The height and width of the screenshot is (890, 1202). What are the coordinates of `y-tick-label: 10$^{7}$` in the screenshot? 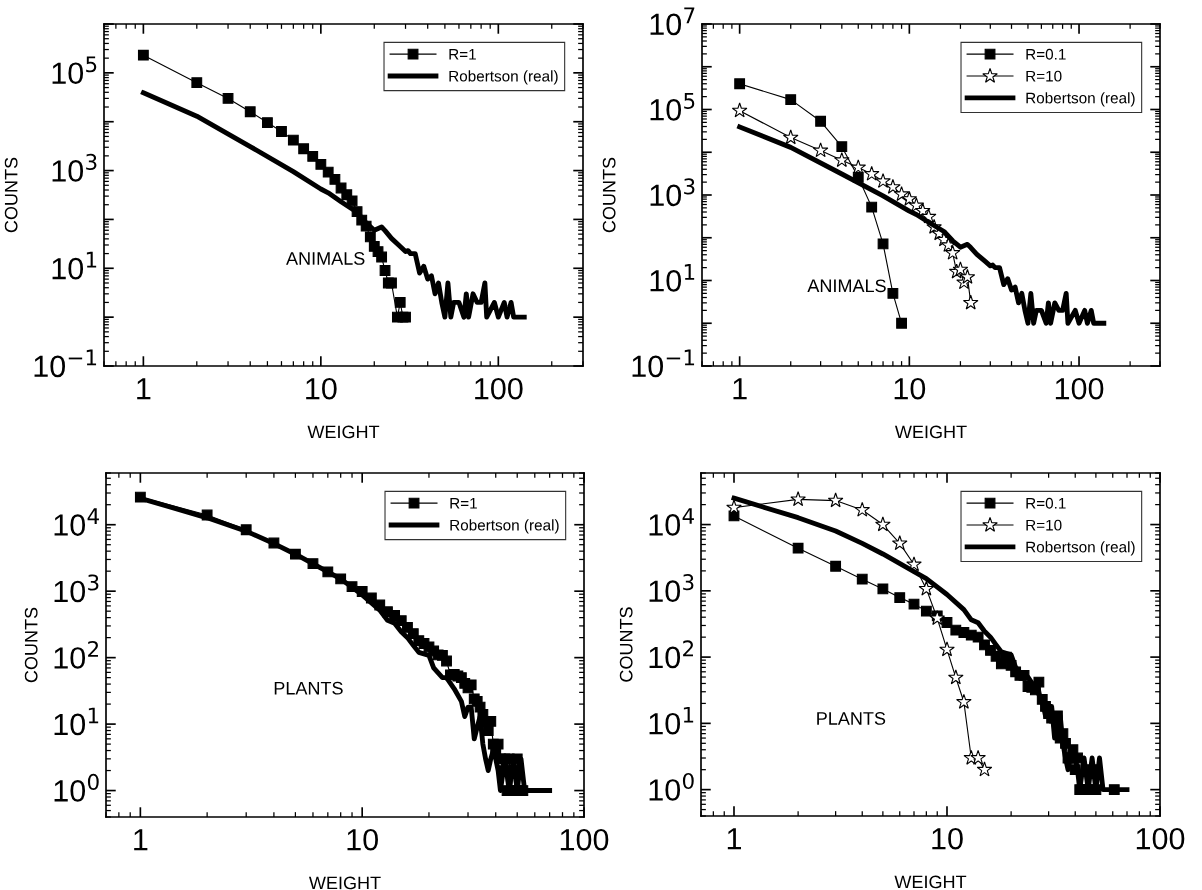 It's located at (672, 21).